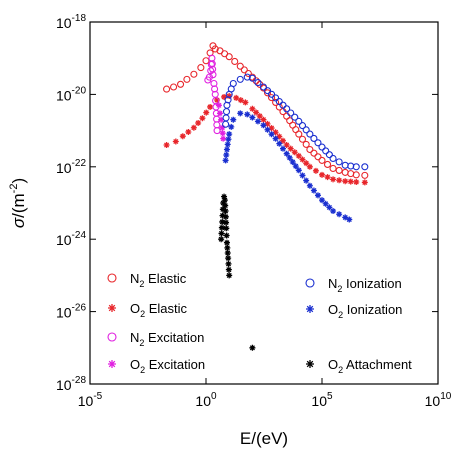 The height and width of the screenshot is (460, 474). I want to click on legend-label: O2 Ionization, so click(365, 311).